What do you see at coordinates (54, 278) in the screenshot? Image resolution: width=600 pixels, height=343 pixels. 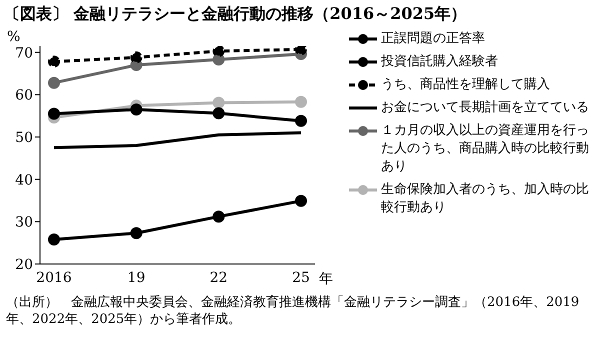 I see `x-tick-label: 2016` at bounding box center [54, 278].